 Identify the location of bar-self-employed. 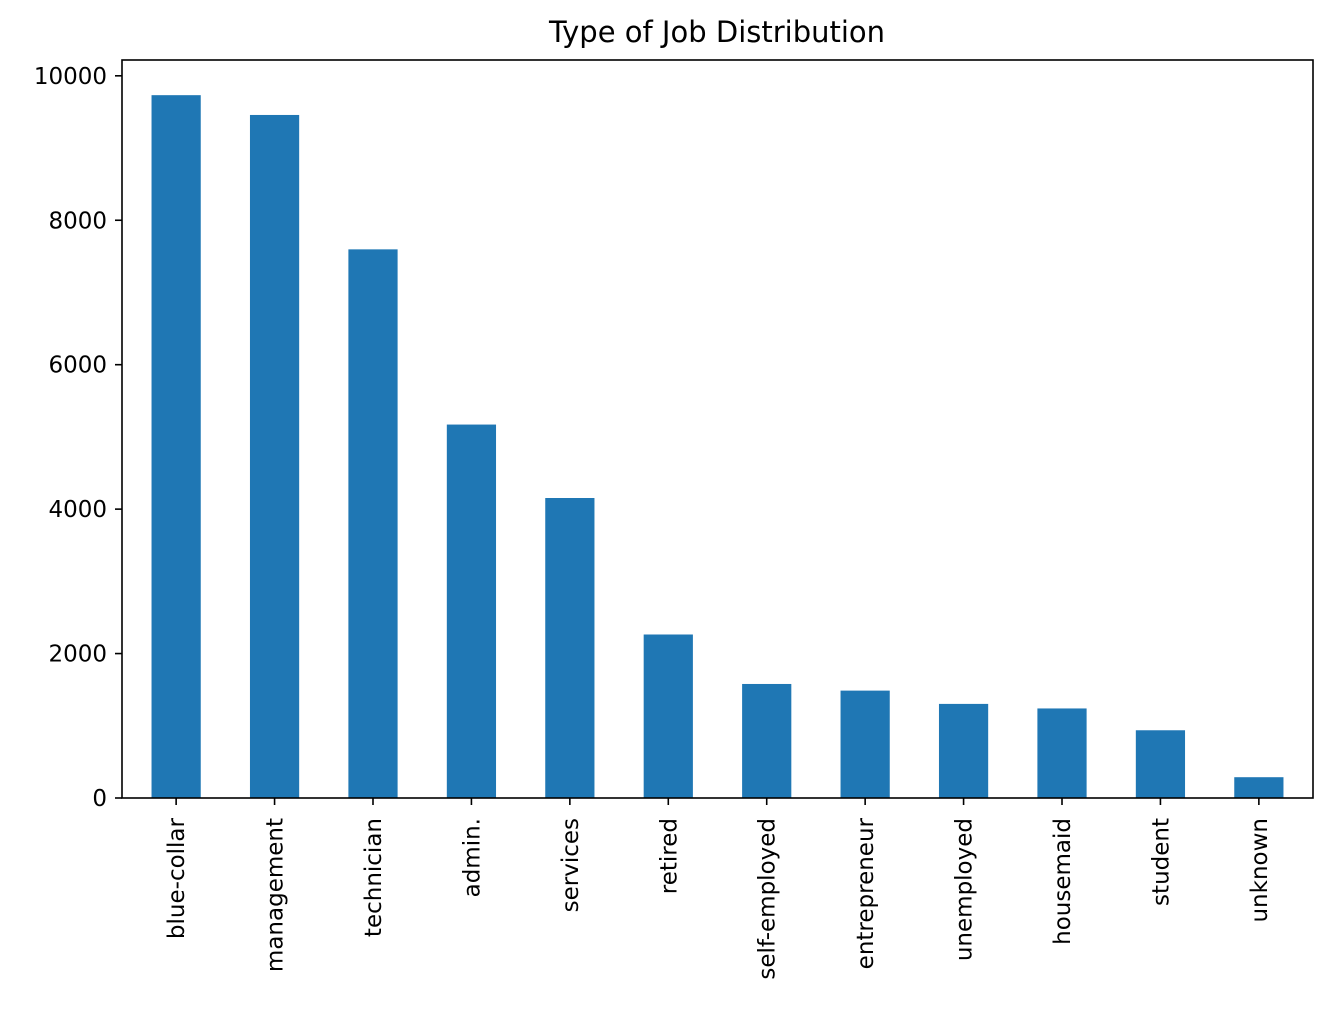
(767, 740).